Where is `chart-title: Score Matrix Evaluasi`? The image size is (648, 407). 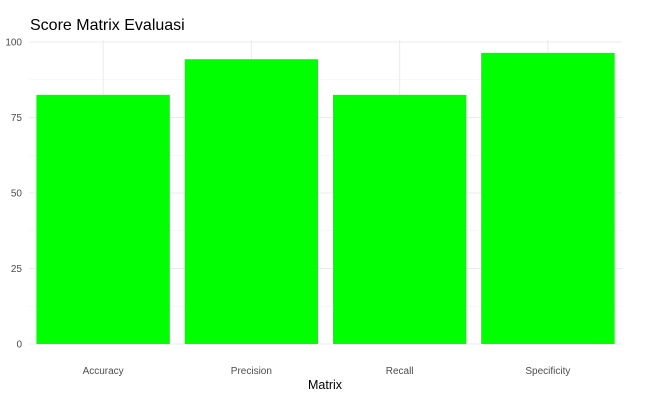
chart-title: Score Matrix Evaluasi is located at coordinates (107, 25).